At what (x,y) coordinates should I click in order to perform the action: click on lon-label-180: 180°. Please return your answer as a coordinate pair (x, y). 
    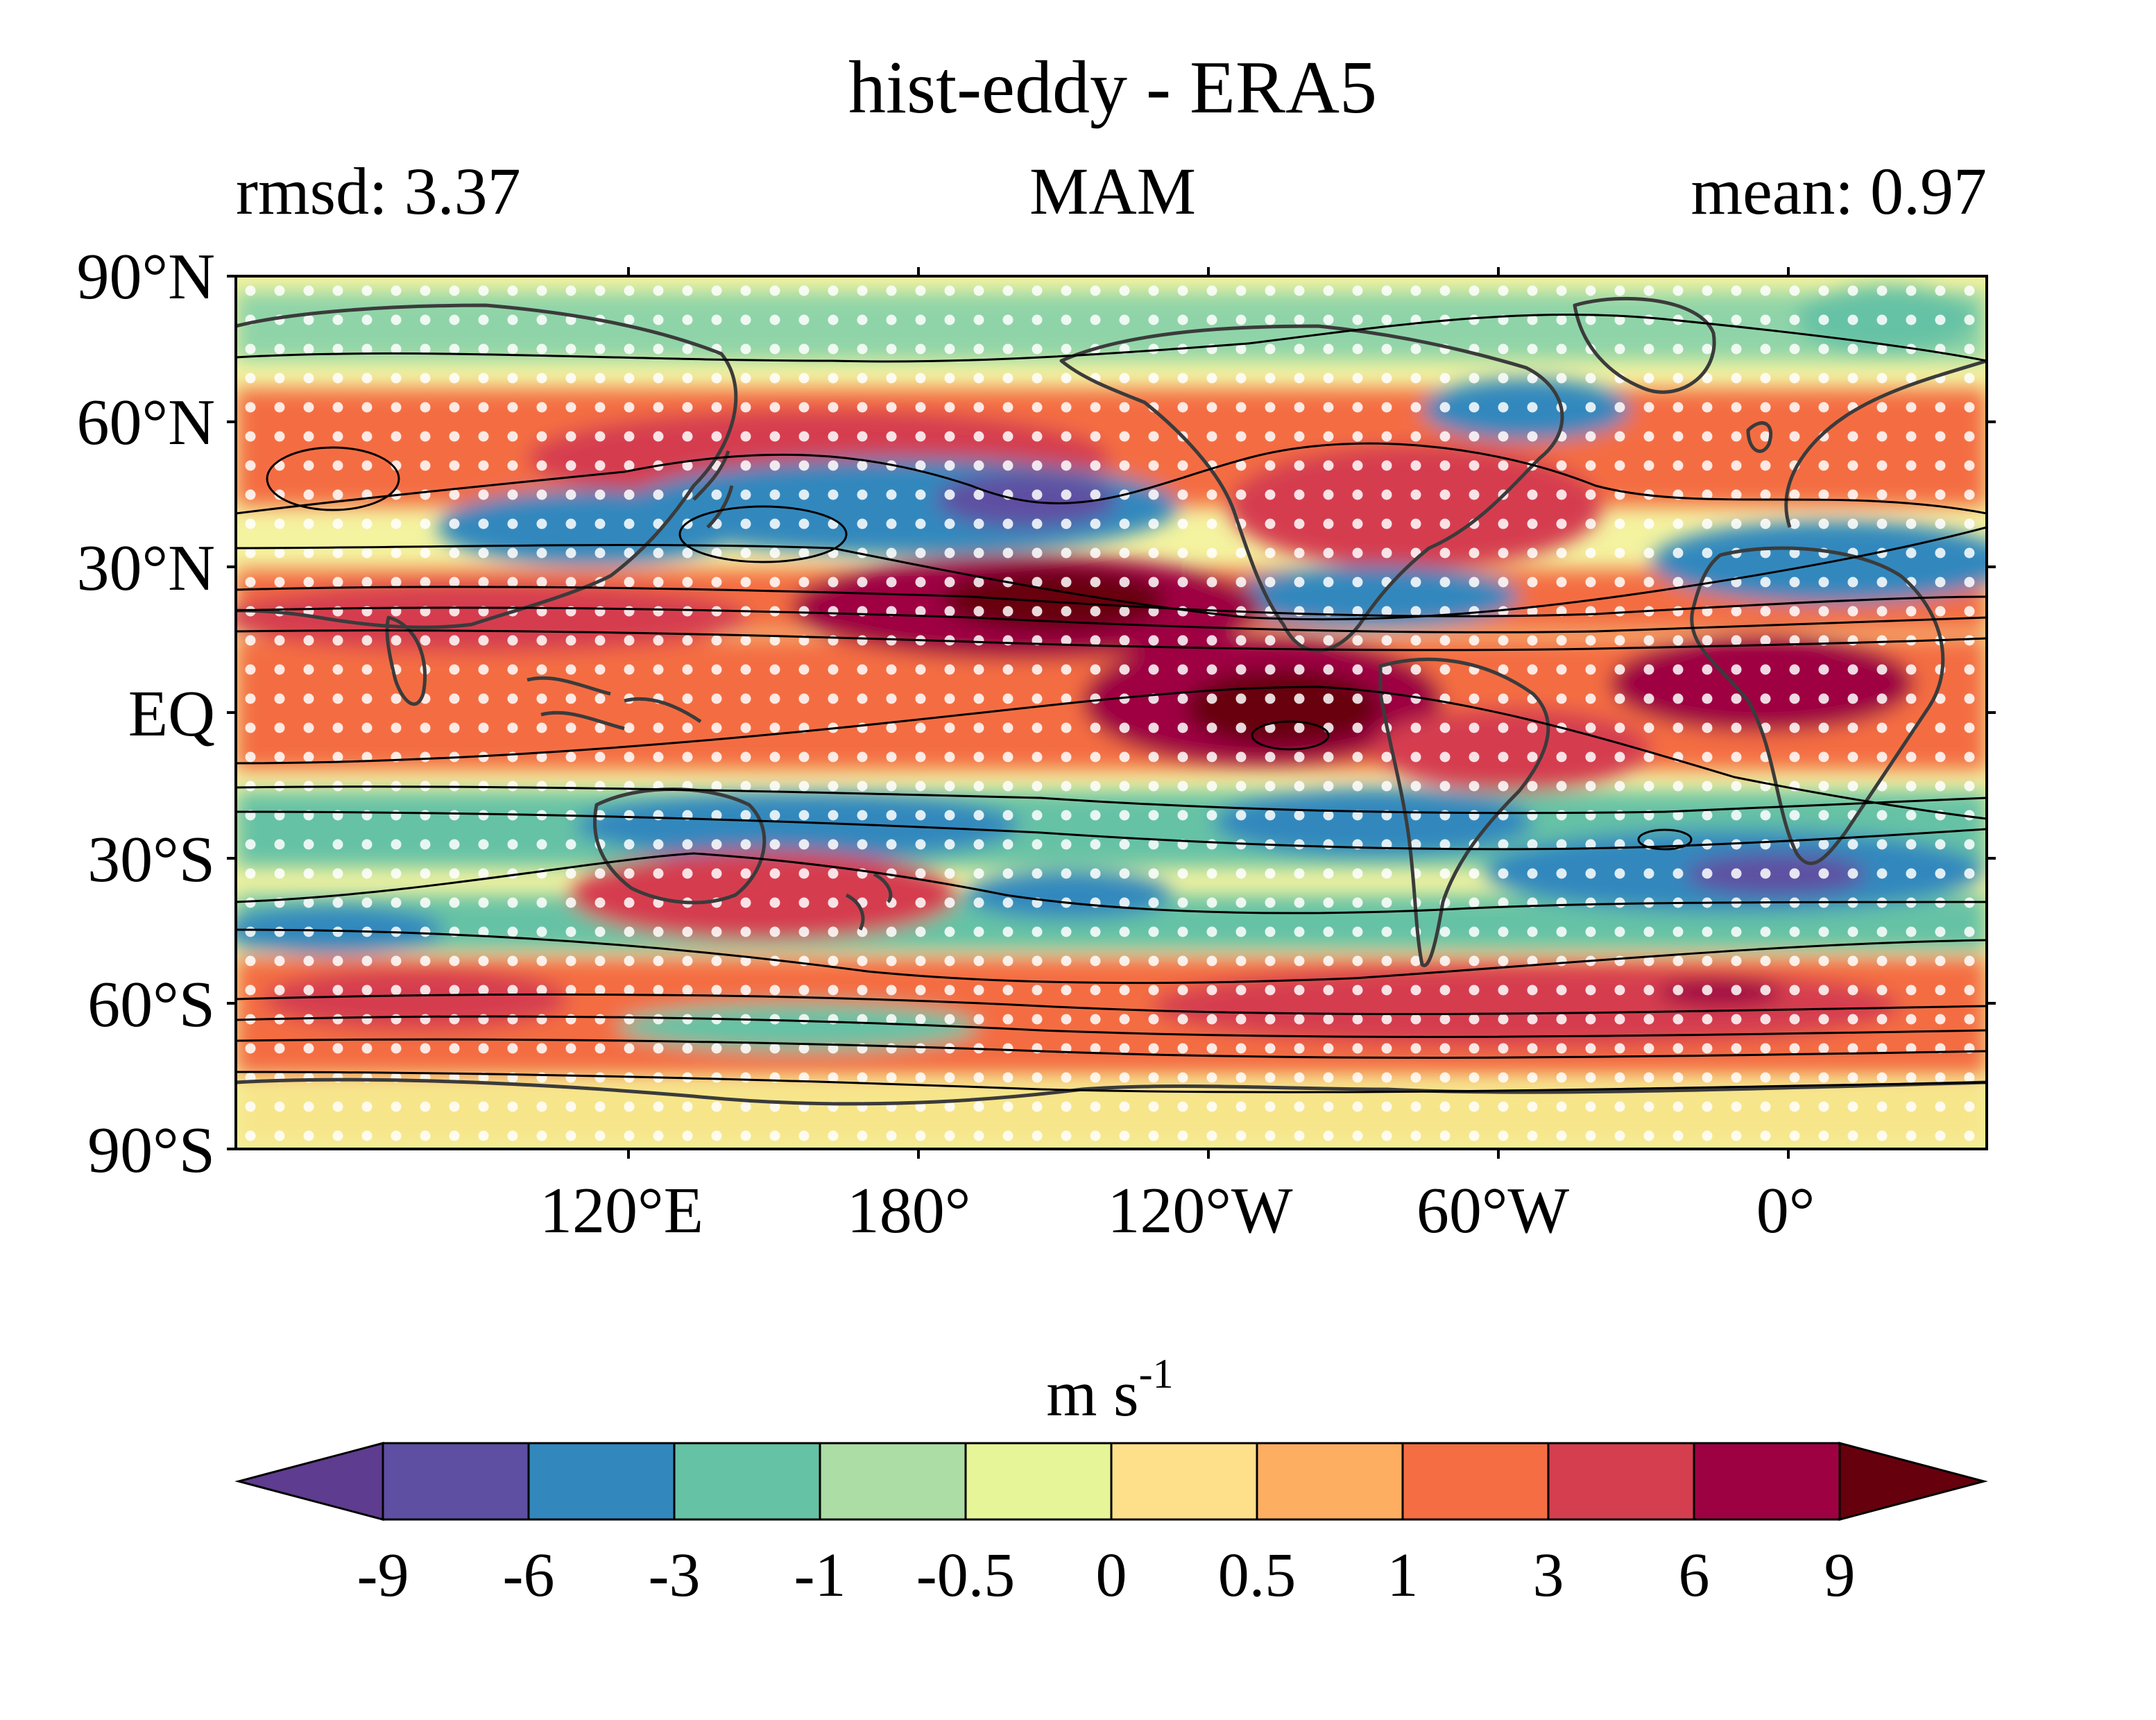
    Looking at the image, I should click on (909, 1211).